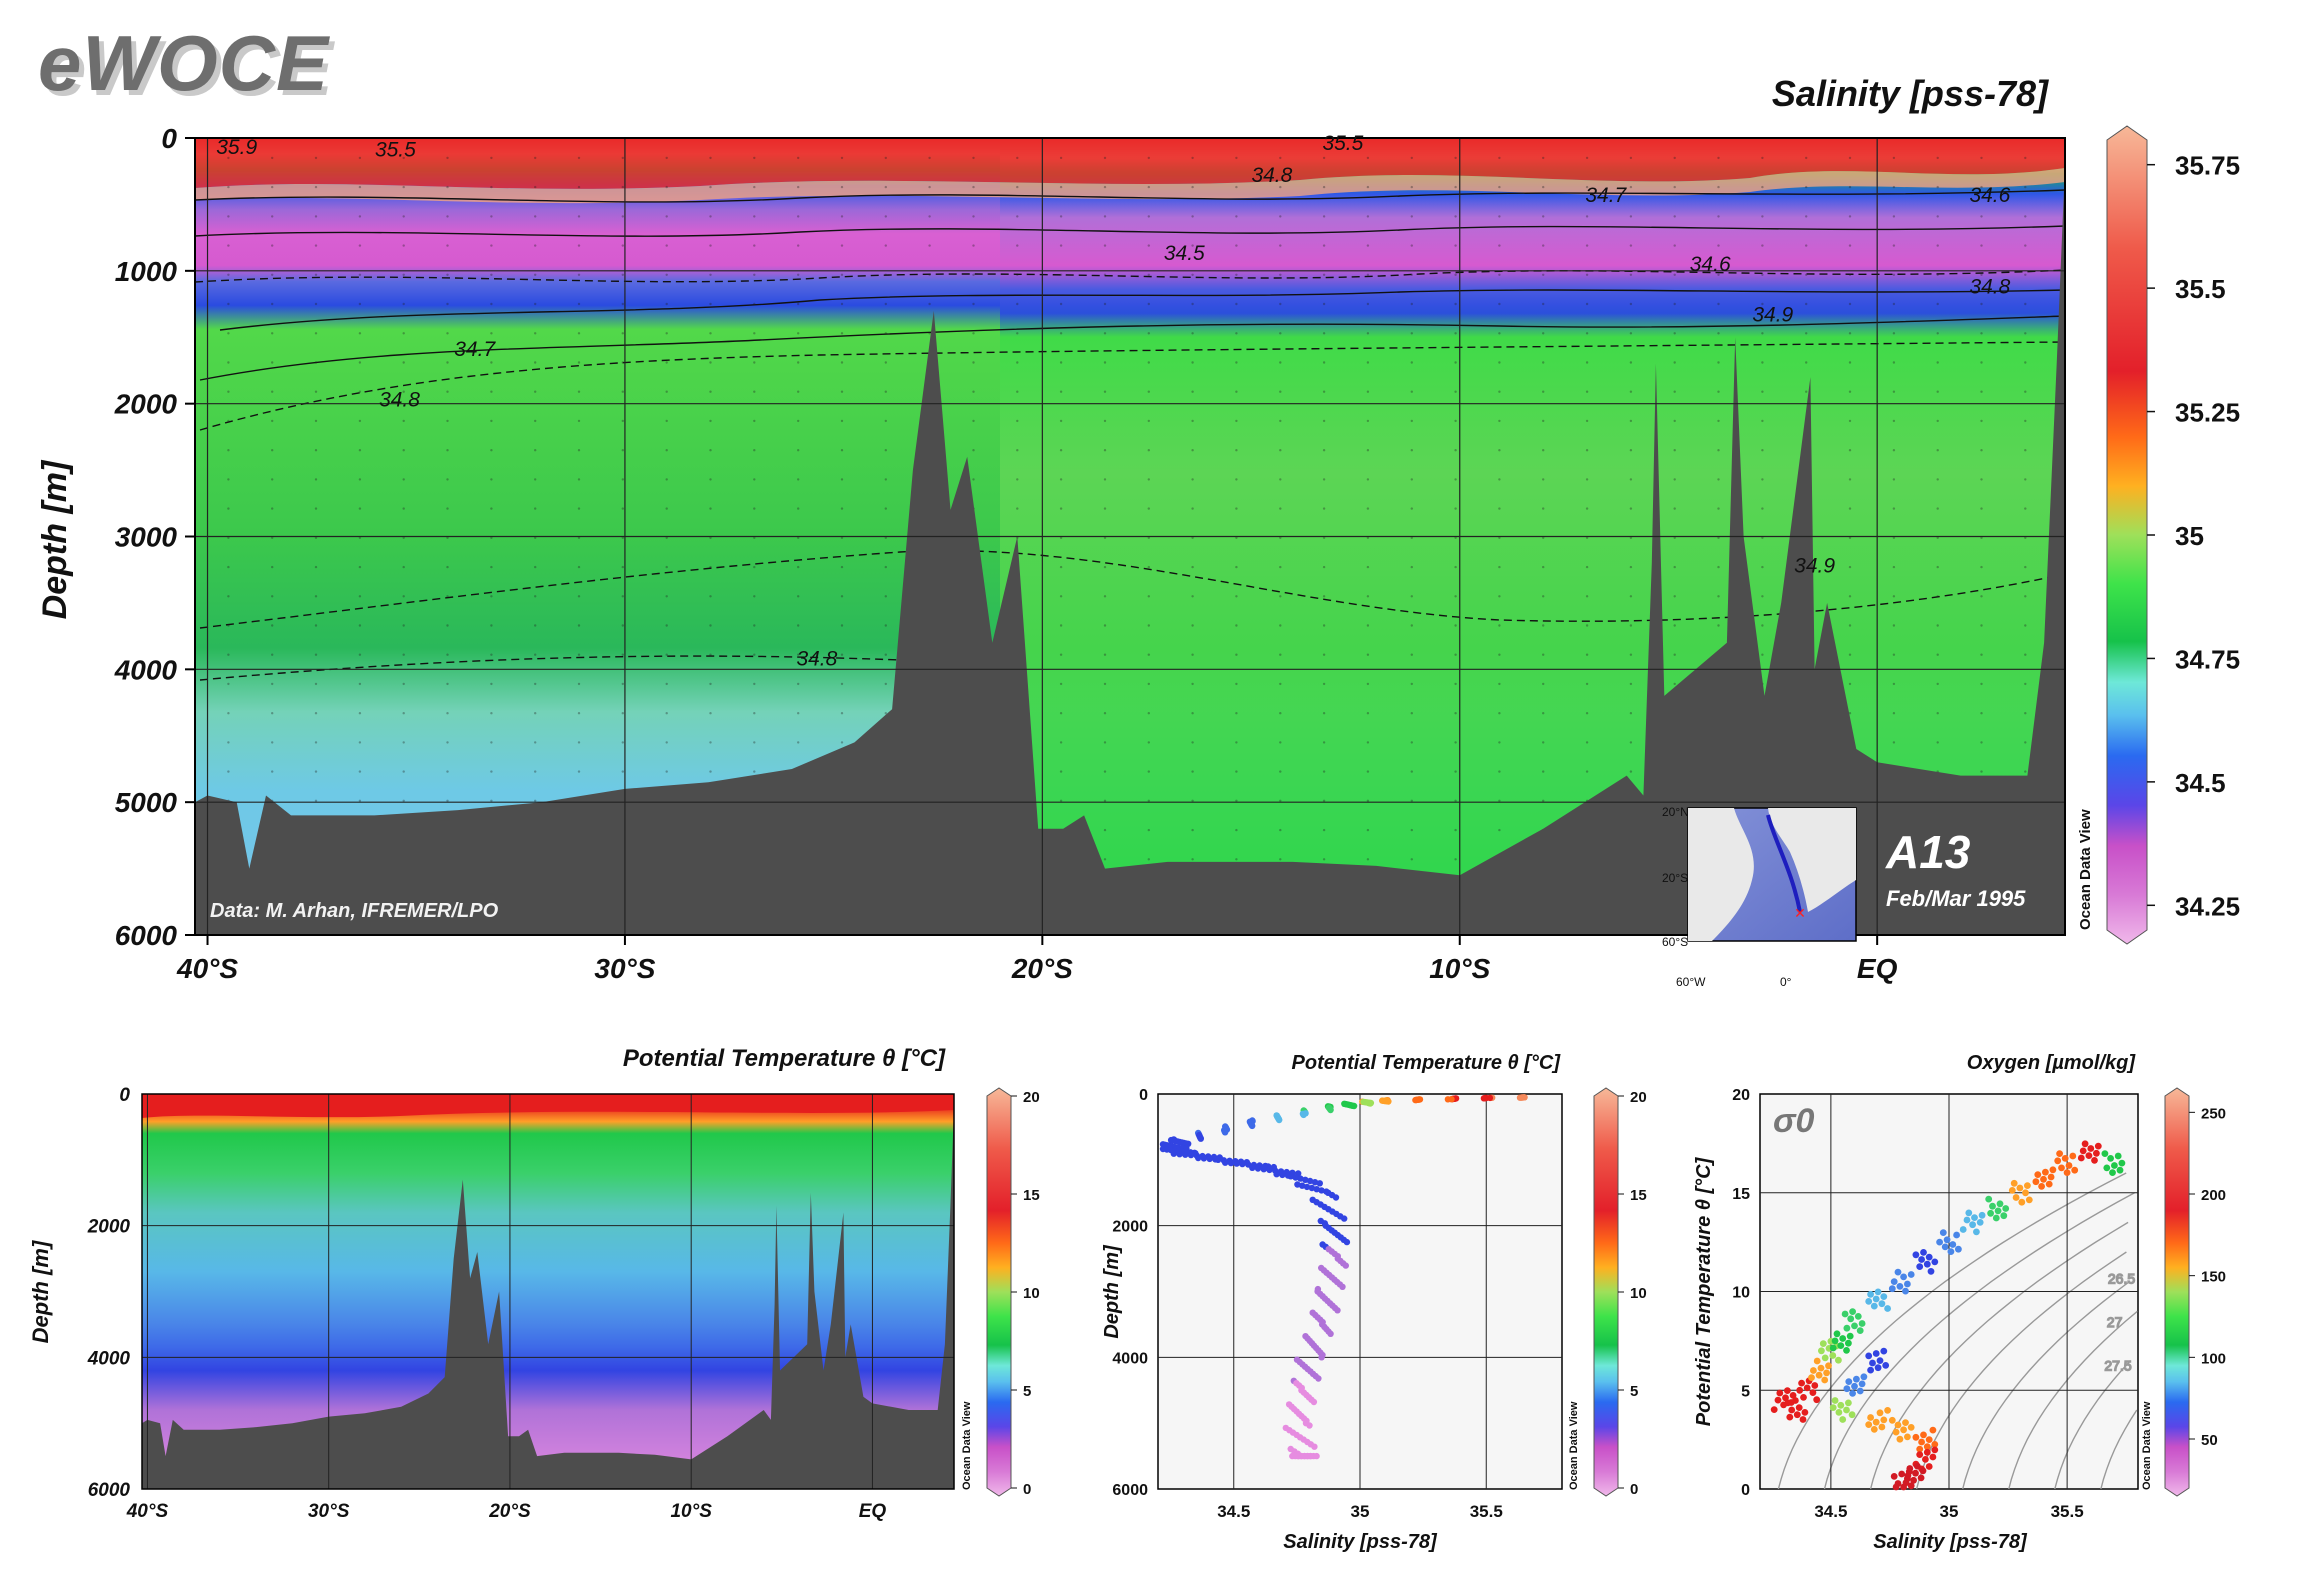 Image resolution: width=2315 pixels, height=1584 pixels. I want to click on main-x-ticks: 40°S 30°S 20°S 10°S EQ, so click(1037, 959).